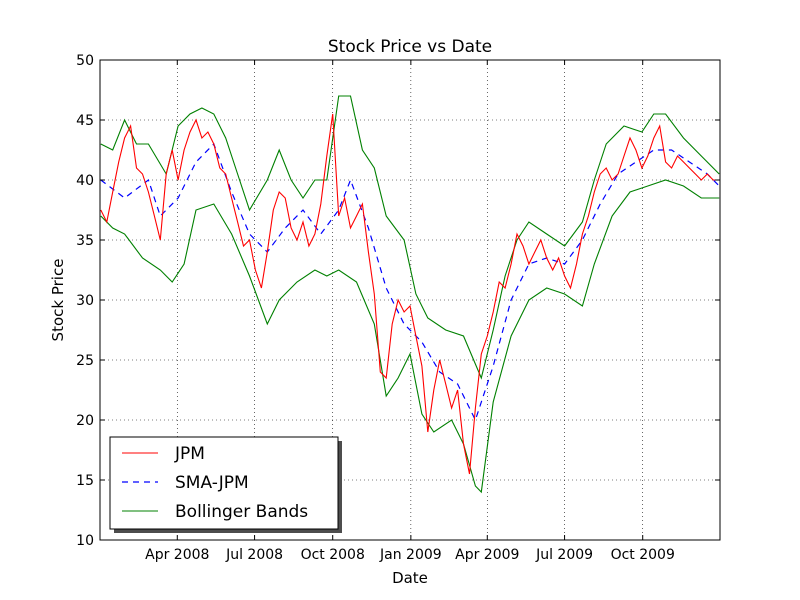 Image resolution: width=800 pixels, height=600 pixels. What do you see at coordinates (58, 300) in the screenshot?
I see `y-axis-label: Stock Price` at bounding box center [58, 300].